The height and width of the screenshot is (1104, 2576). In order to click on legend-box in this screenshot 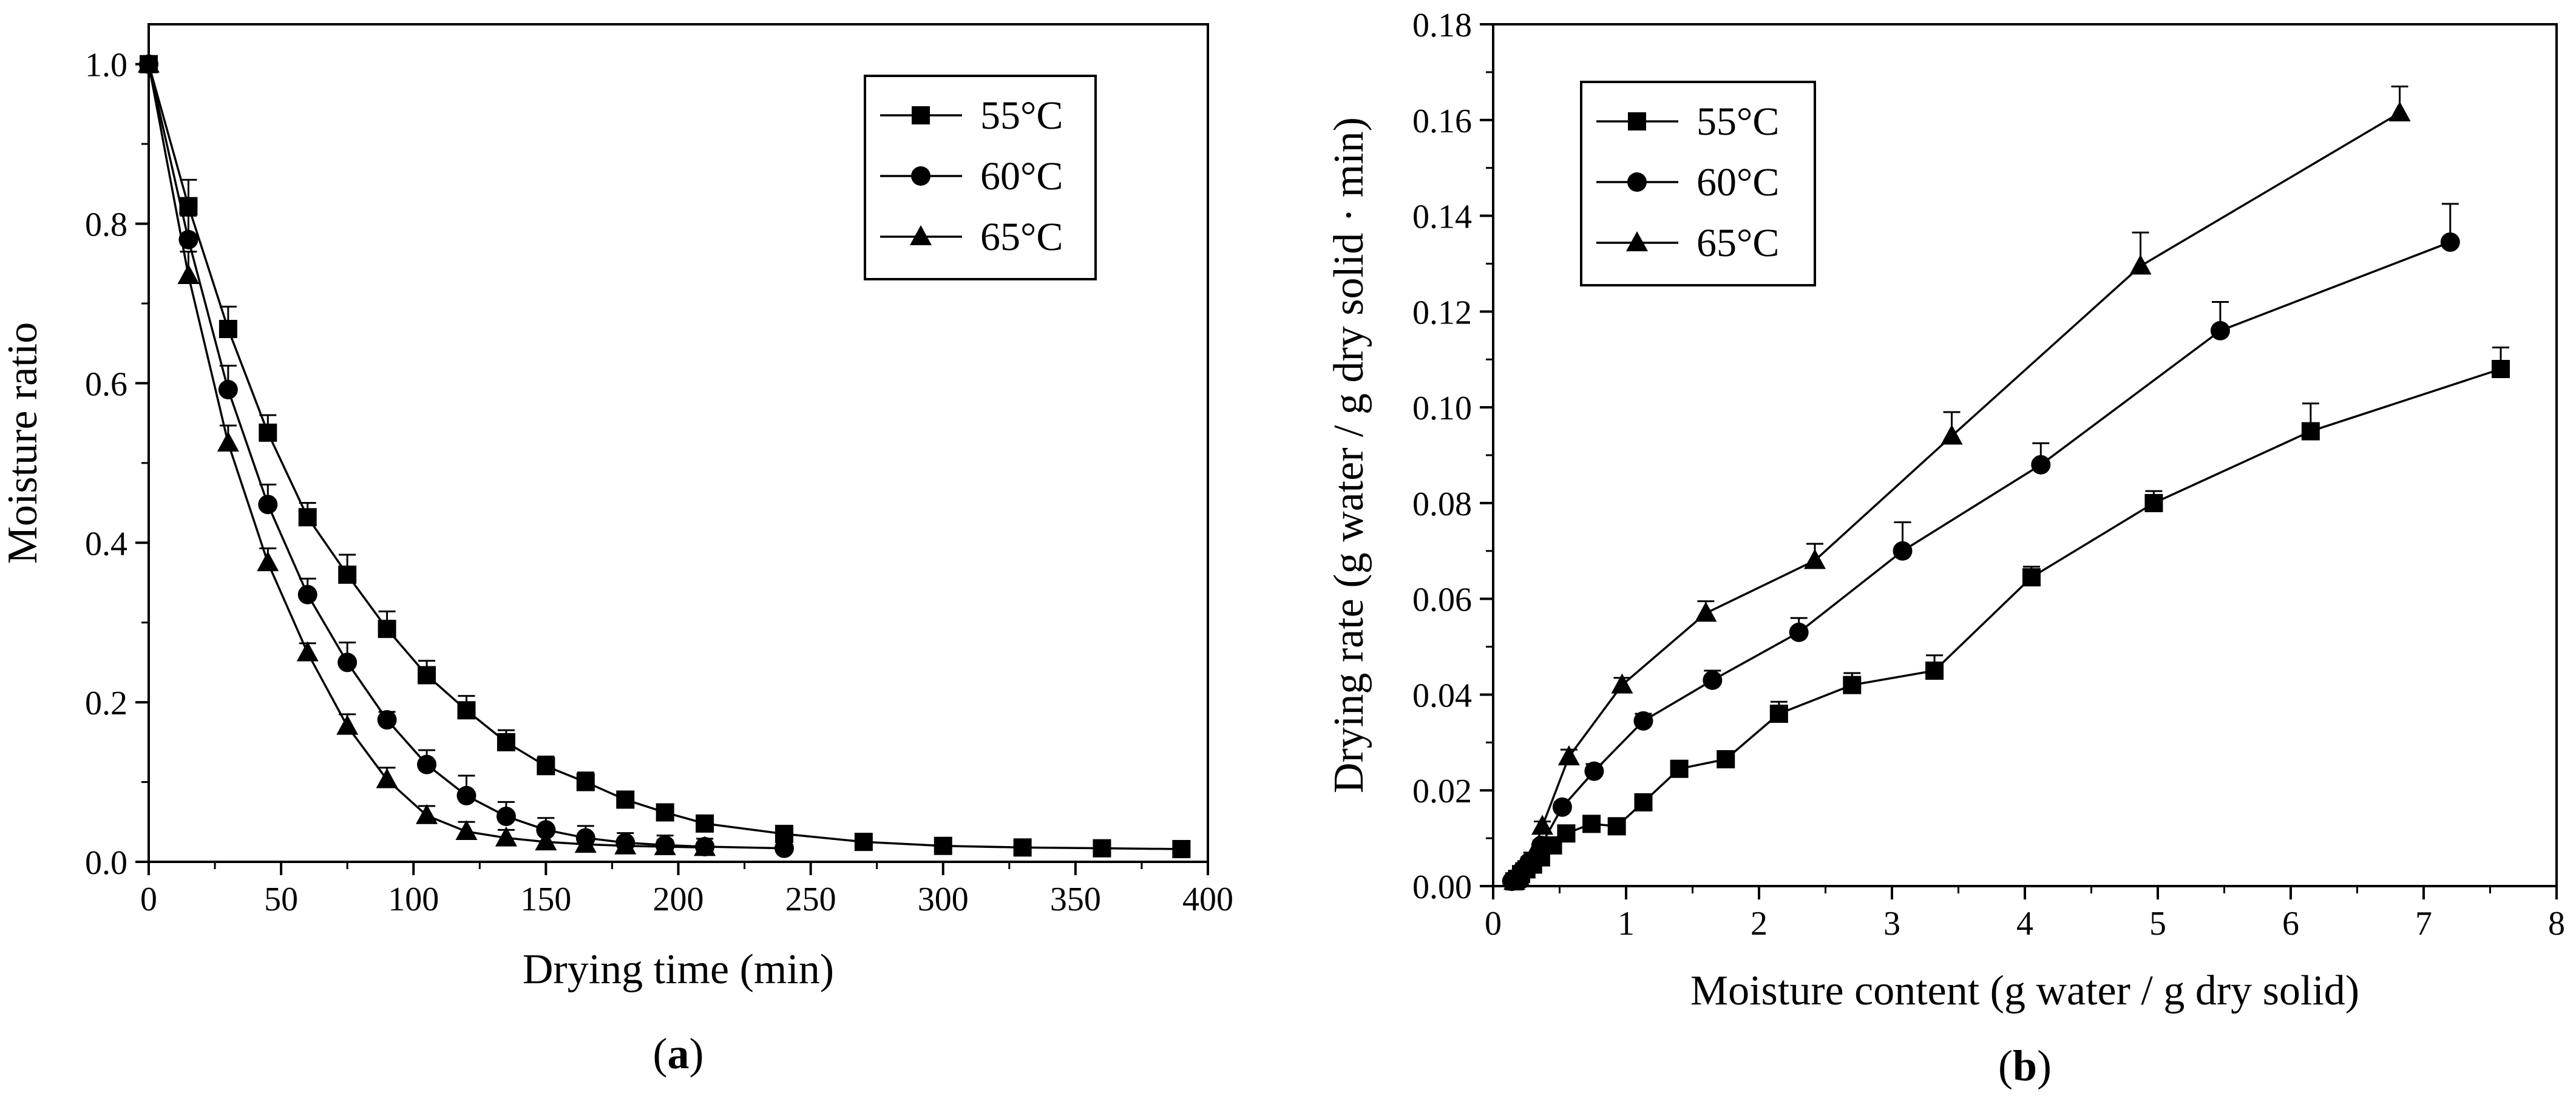, I will do `click(981, 178)`.